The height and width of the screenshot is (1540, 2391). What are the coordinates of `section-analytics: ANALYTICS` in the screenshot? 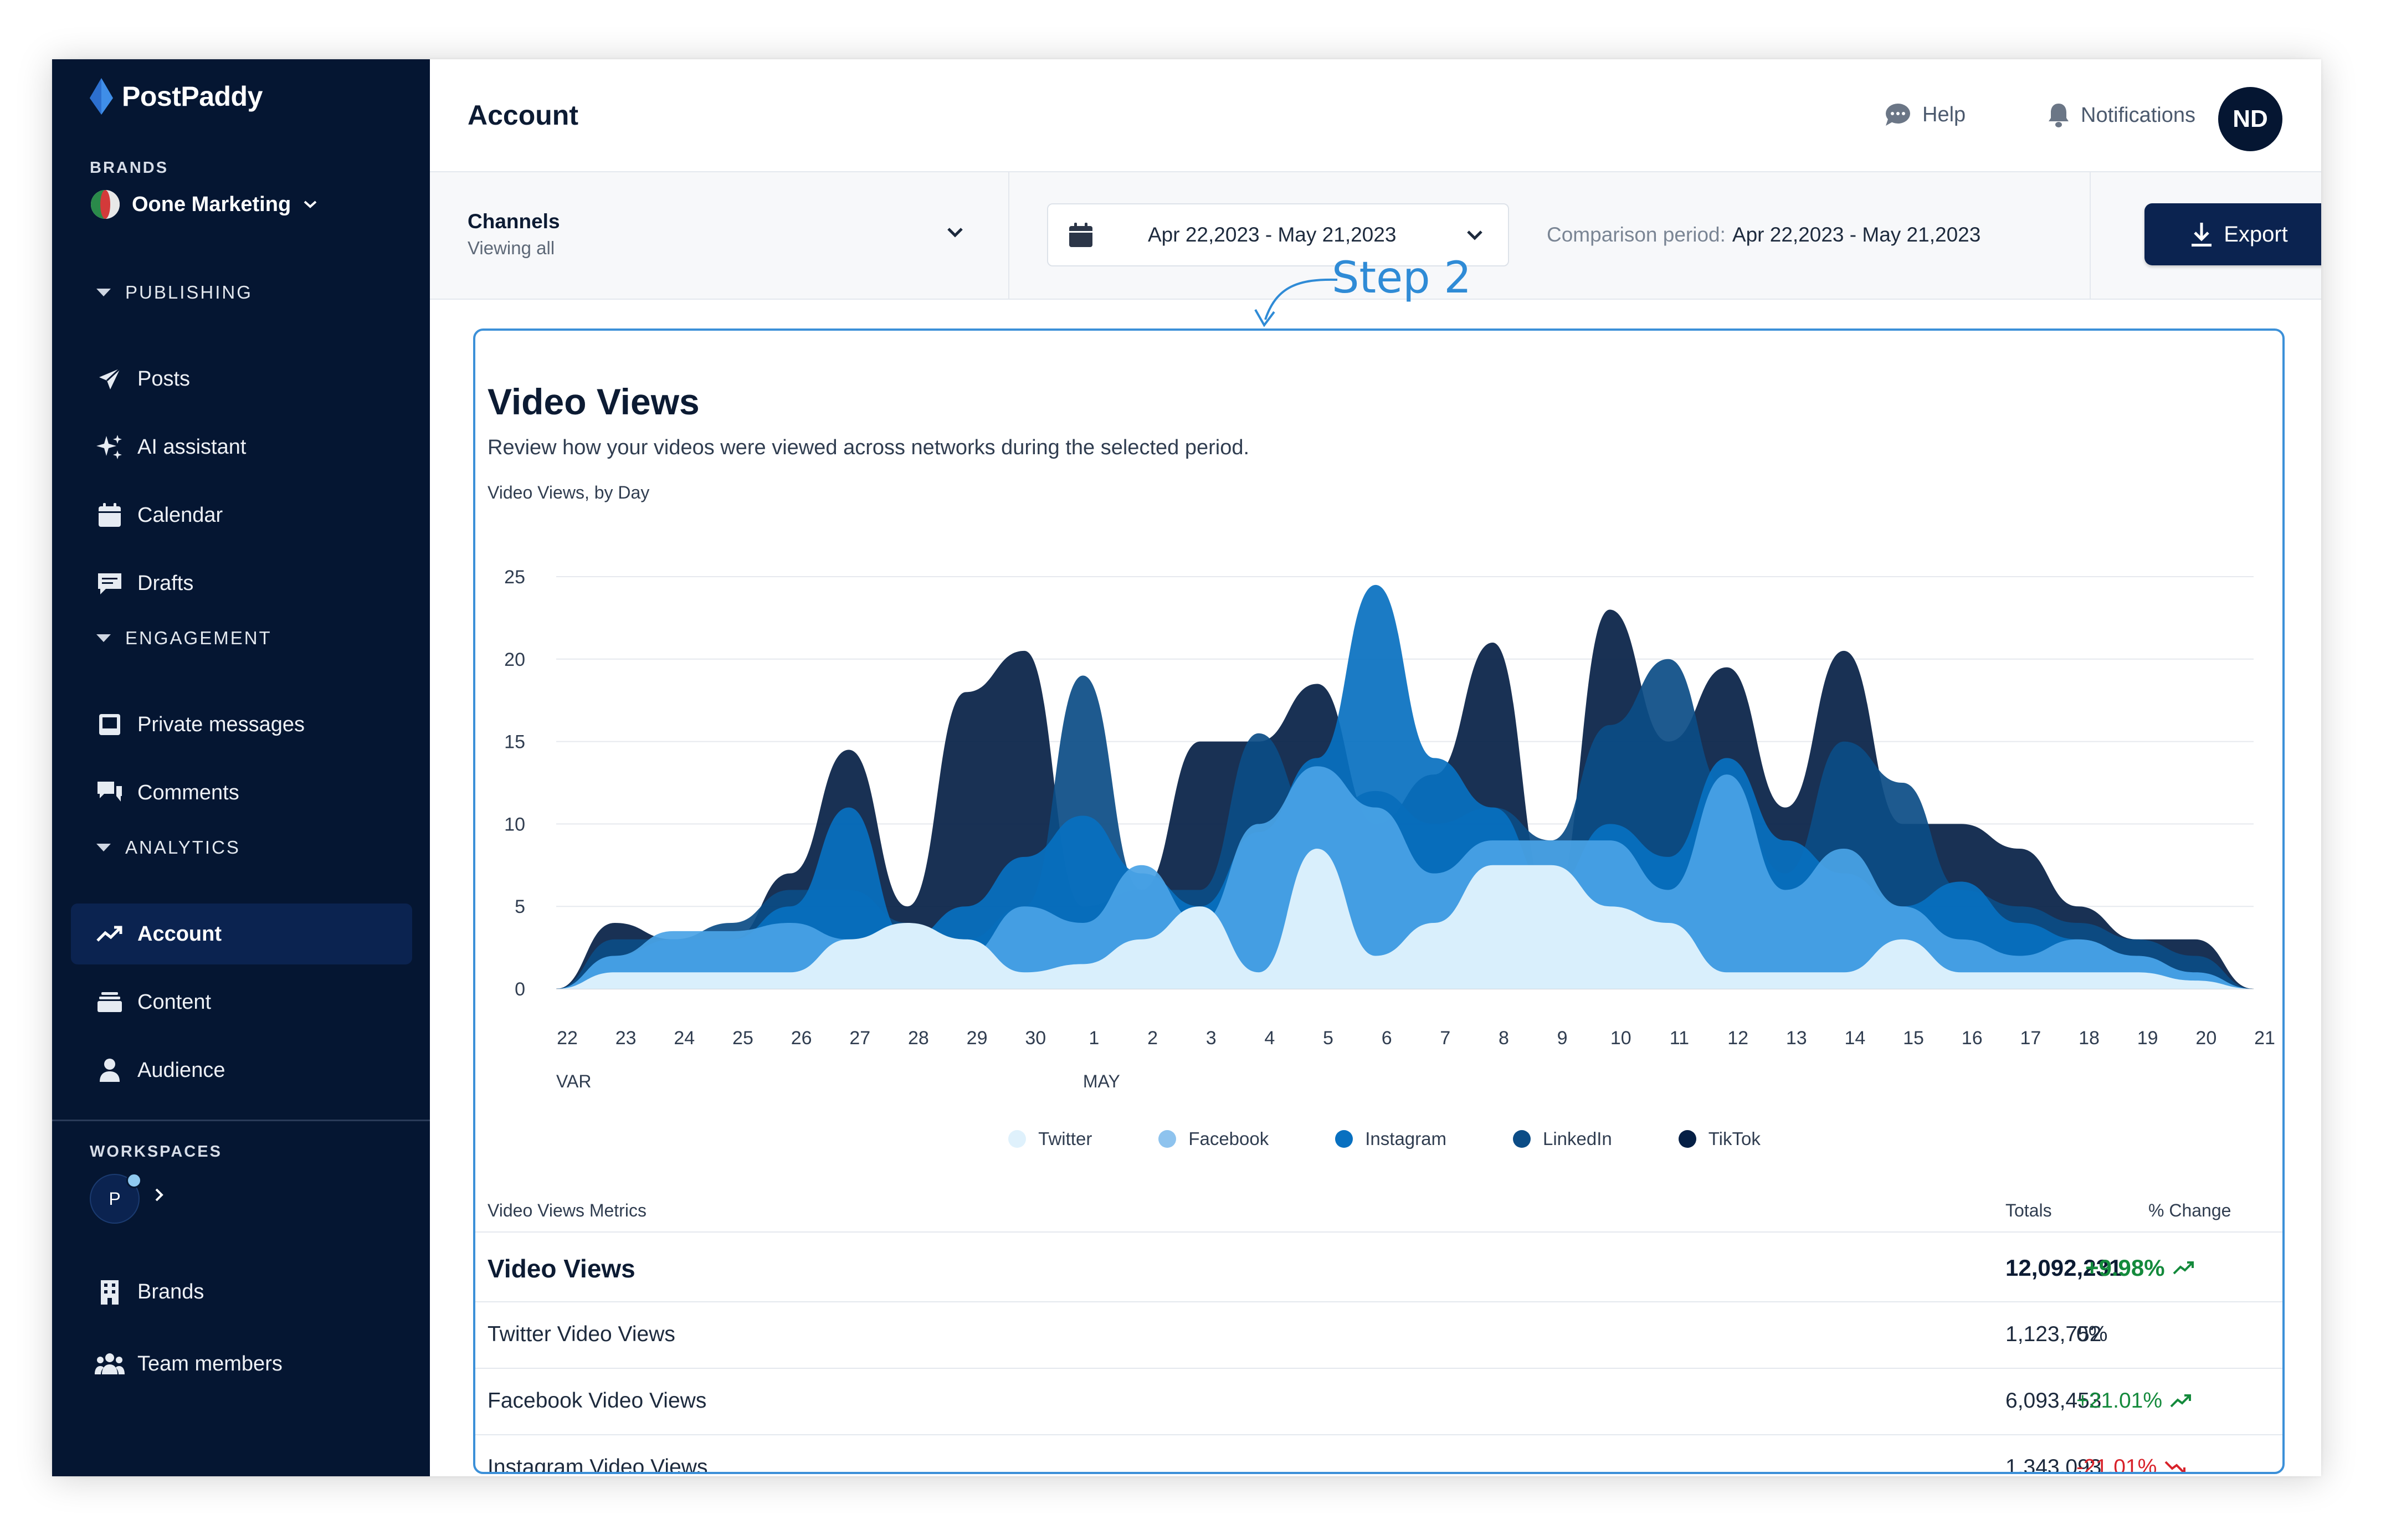 It's located at (168, 847).